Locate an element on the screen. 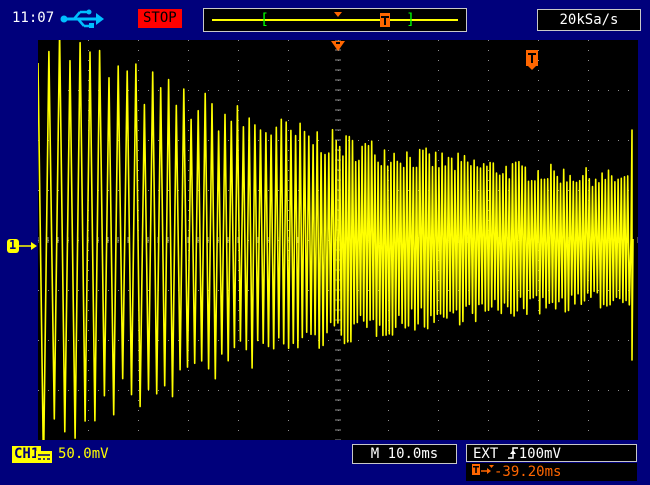 The width and height of the screenshot is (650, 485). trigger-source: EXT is located at coordinates (486, 454).